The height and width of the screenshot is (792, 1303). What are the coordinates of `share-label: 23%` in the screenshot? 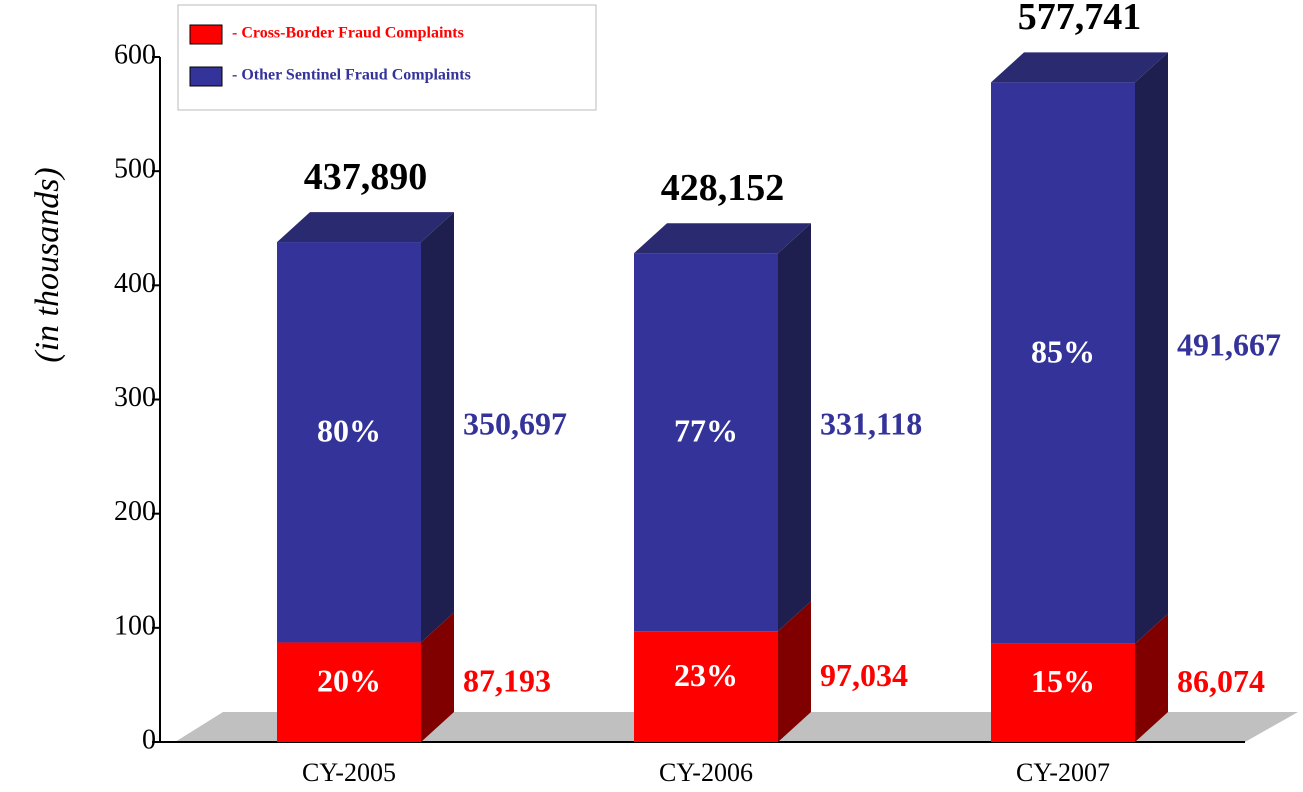 It's located at (706, 675).